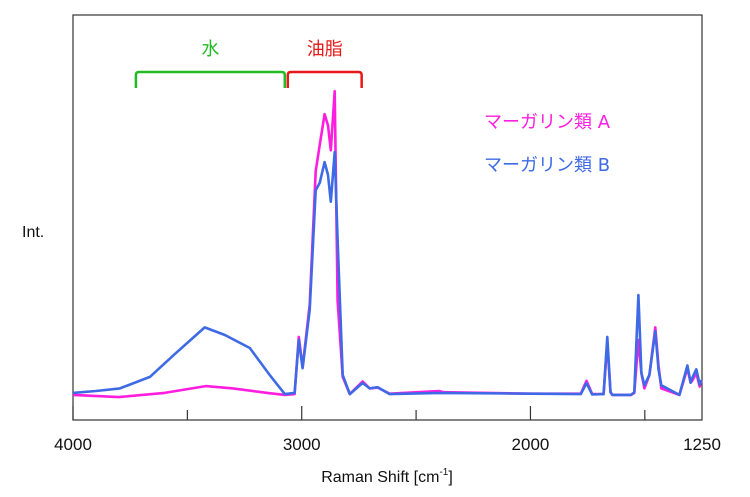  What do you see at coordinates (33, 232) in the screenshot?
I see `y-axis-label: Int.` at bounding box center [33, 232].